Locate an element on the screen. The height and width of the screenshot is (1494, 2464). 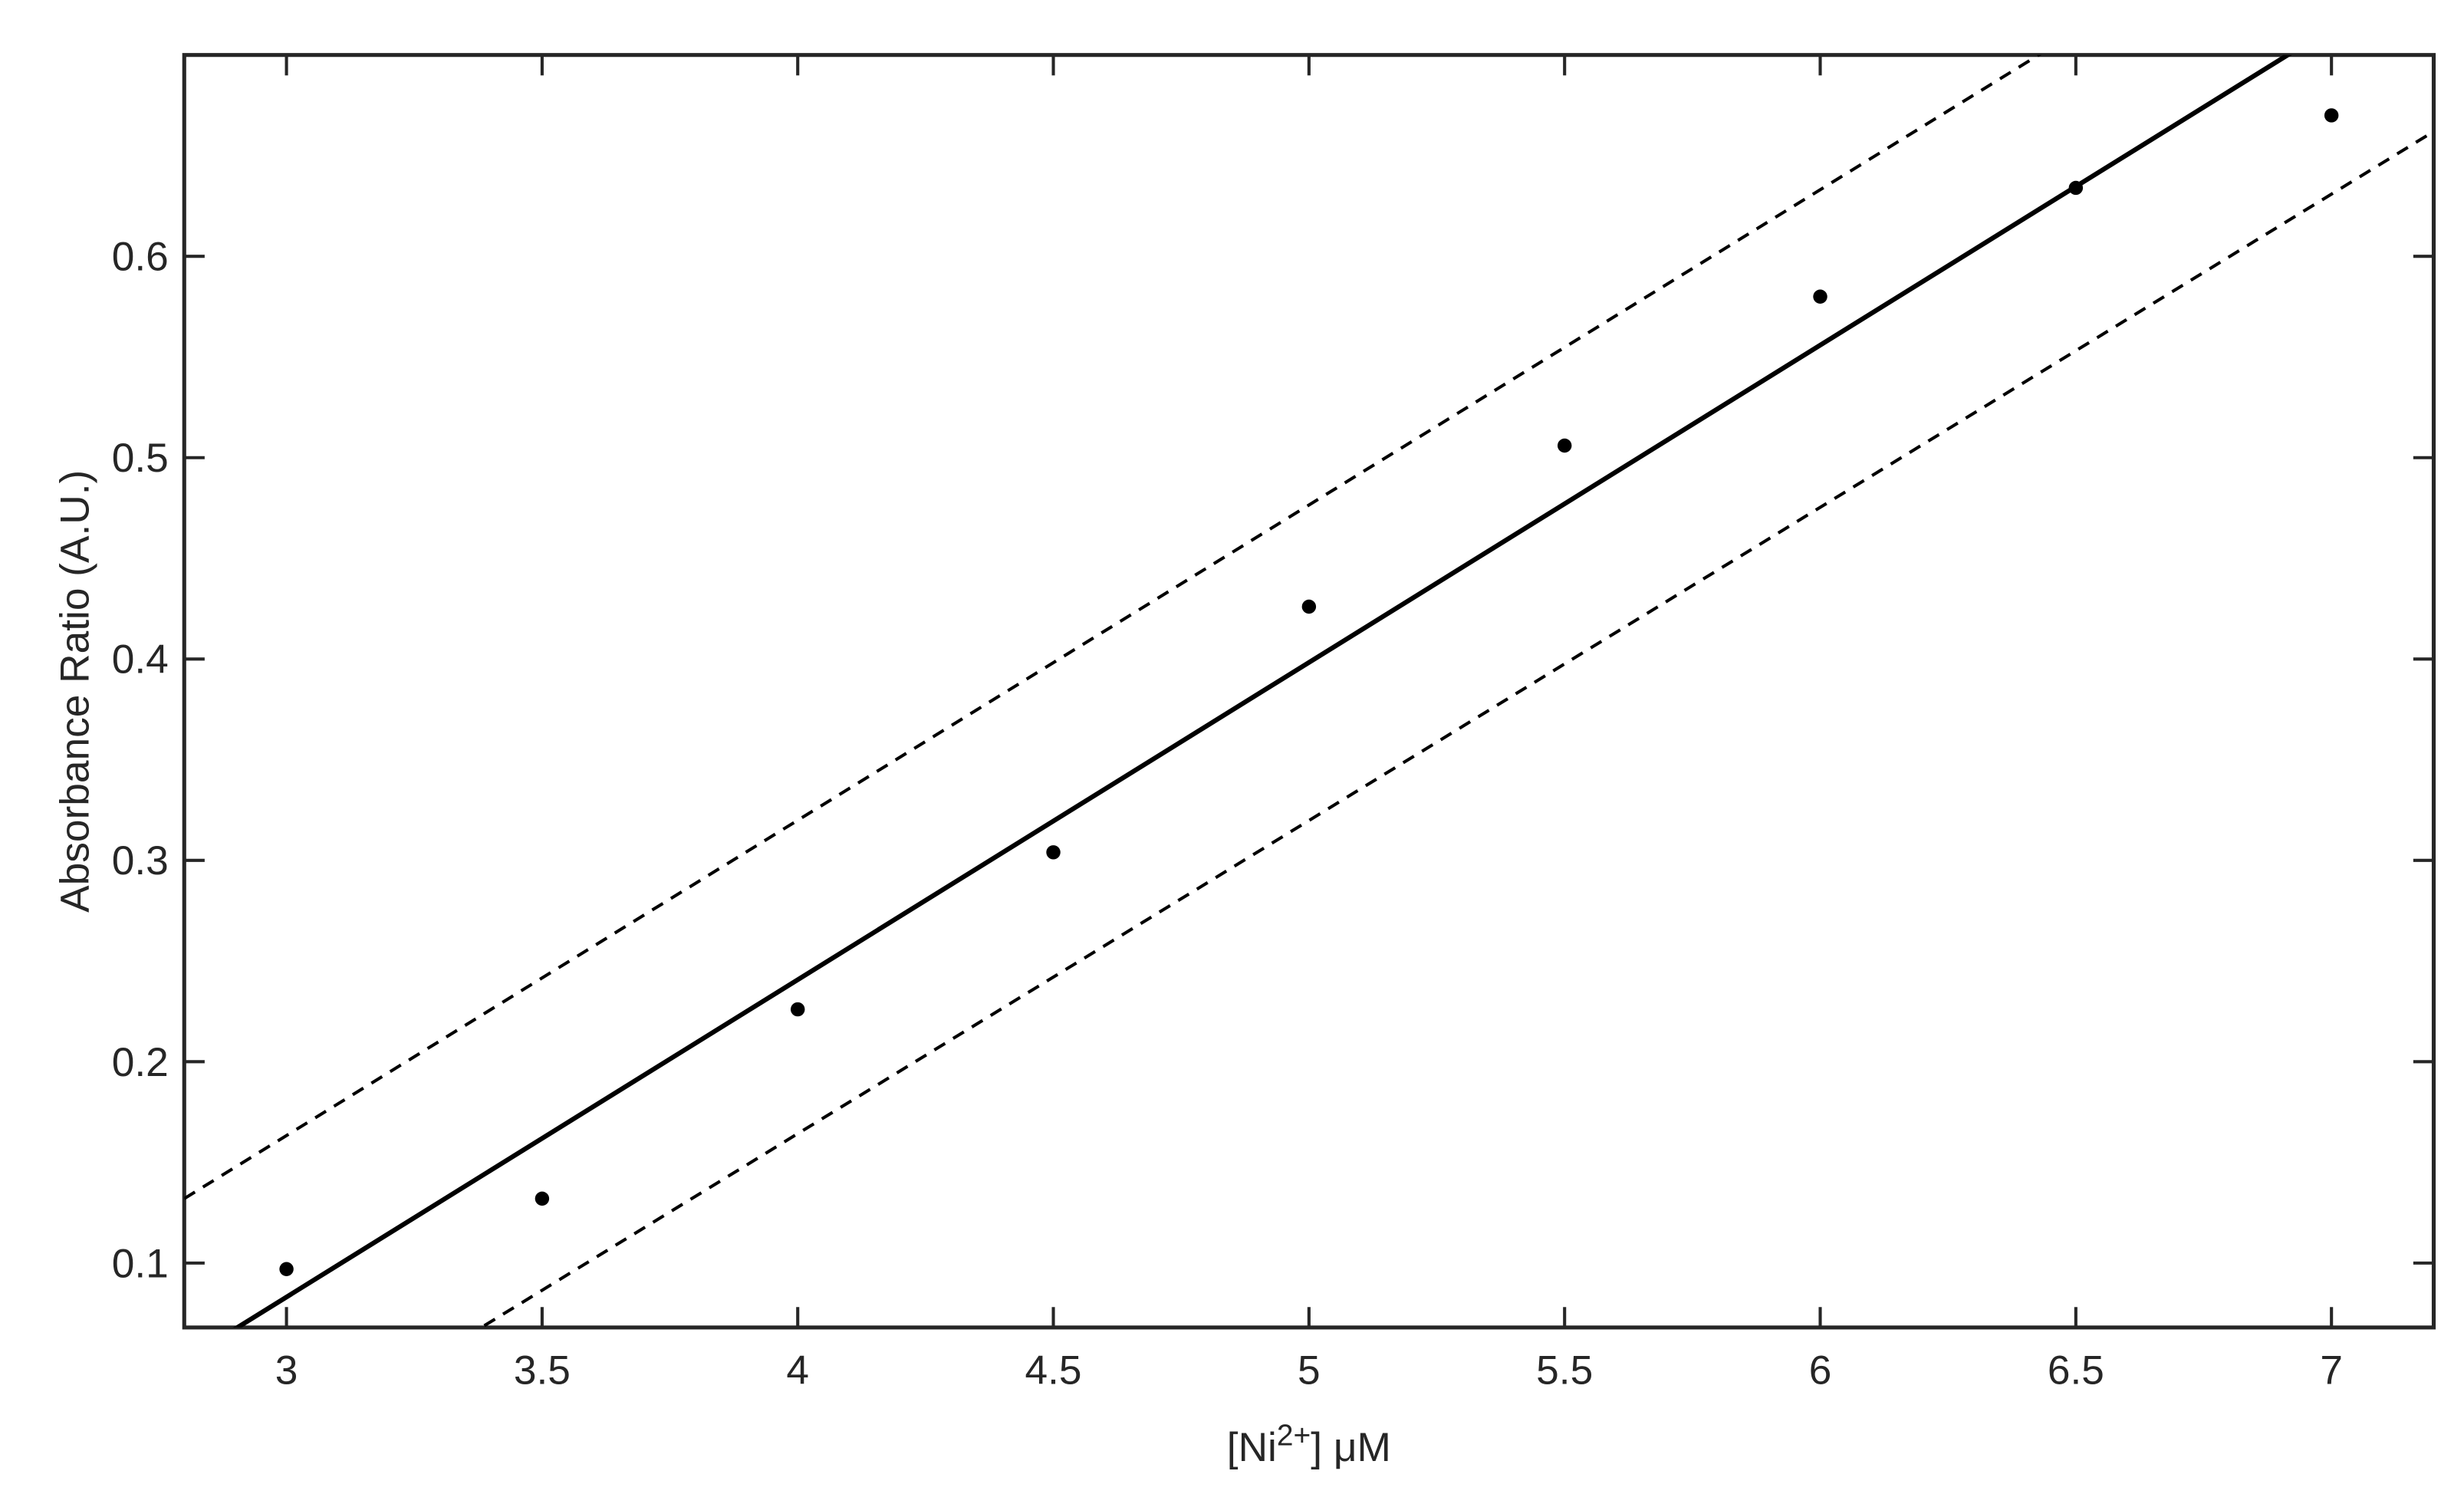
x-tick-label: 5.5 is located at coordinates (1564, 1371).